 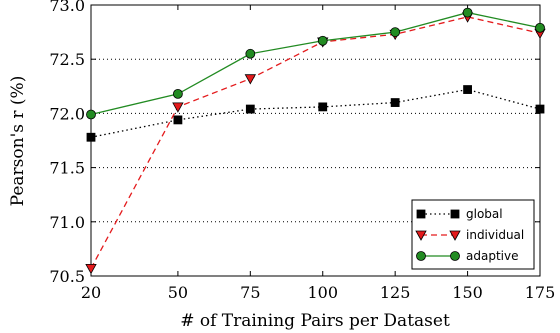 What do you see at coordinates (67, 276) in the screenshot?
I see `y-tick-label: 70.5` at bounding box center [67, 276].